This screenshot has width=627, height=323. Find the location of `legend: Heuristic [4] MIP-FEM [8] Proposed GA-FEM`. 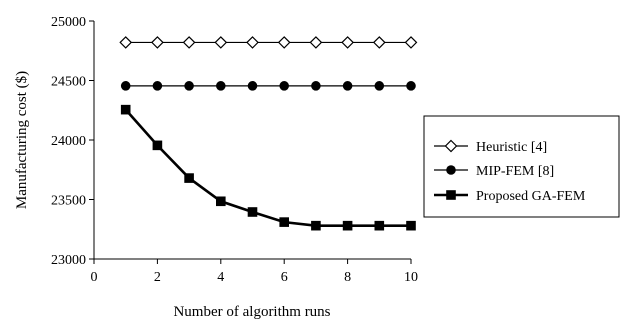

legend: Heuristic [4] MIP-FEM [8] Proposed GA-FEM is located at coordinates (521, 166).